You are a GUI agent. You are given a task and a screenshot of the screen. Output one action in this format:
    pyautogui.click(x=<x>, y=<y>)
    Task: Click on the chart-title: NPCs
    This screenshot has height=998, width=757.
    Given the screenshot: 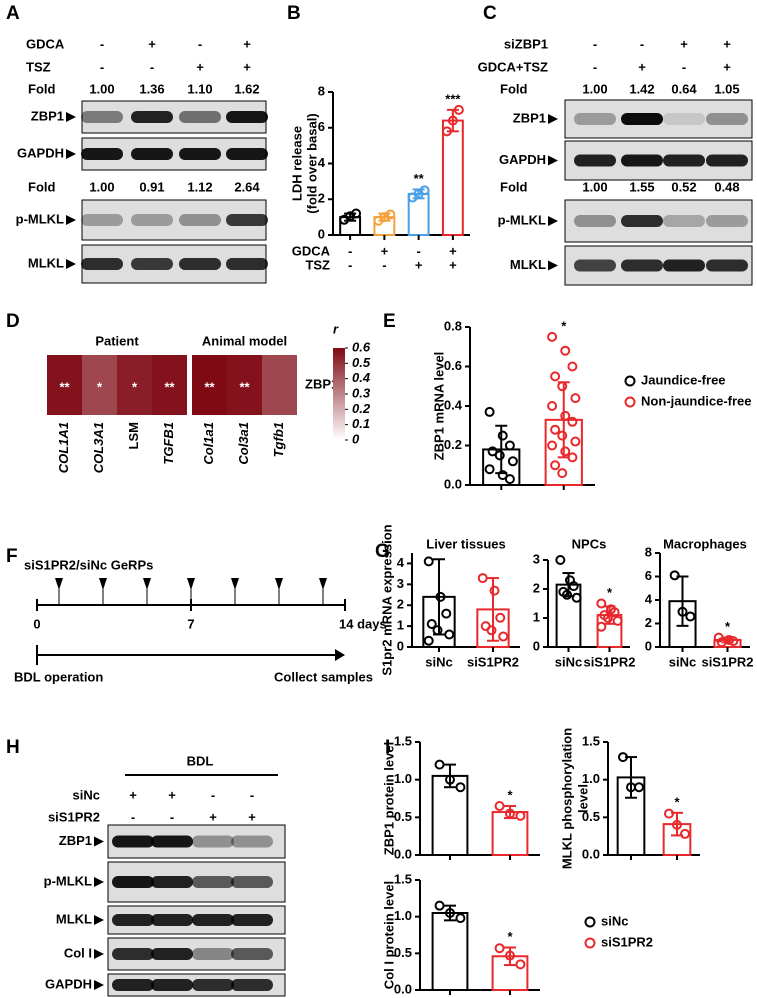 What is the action you would take?
    pyautogui.click(x=589, y=543)
    